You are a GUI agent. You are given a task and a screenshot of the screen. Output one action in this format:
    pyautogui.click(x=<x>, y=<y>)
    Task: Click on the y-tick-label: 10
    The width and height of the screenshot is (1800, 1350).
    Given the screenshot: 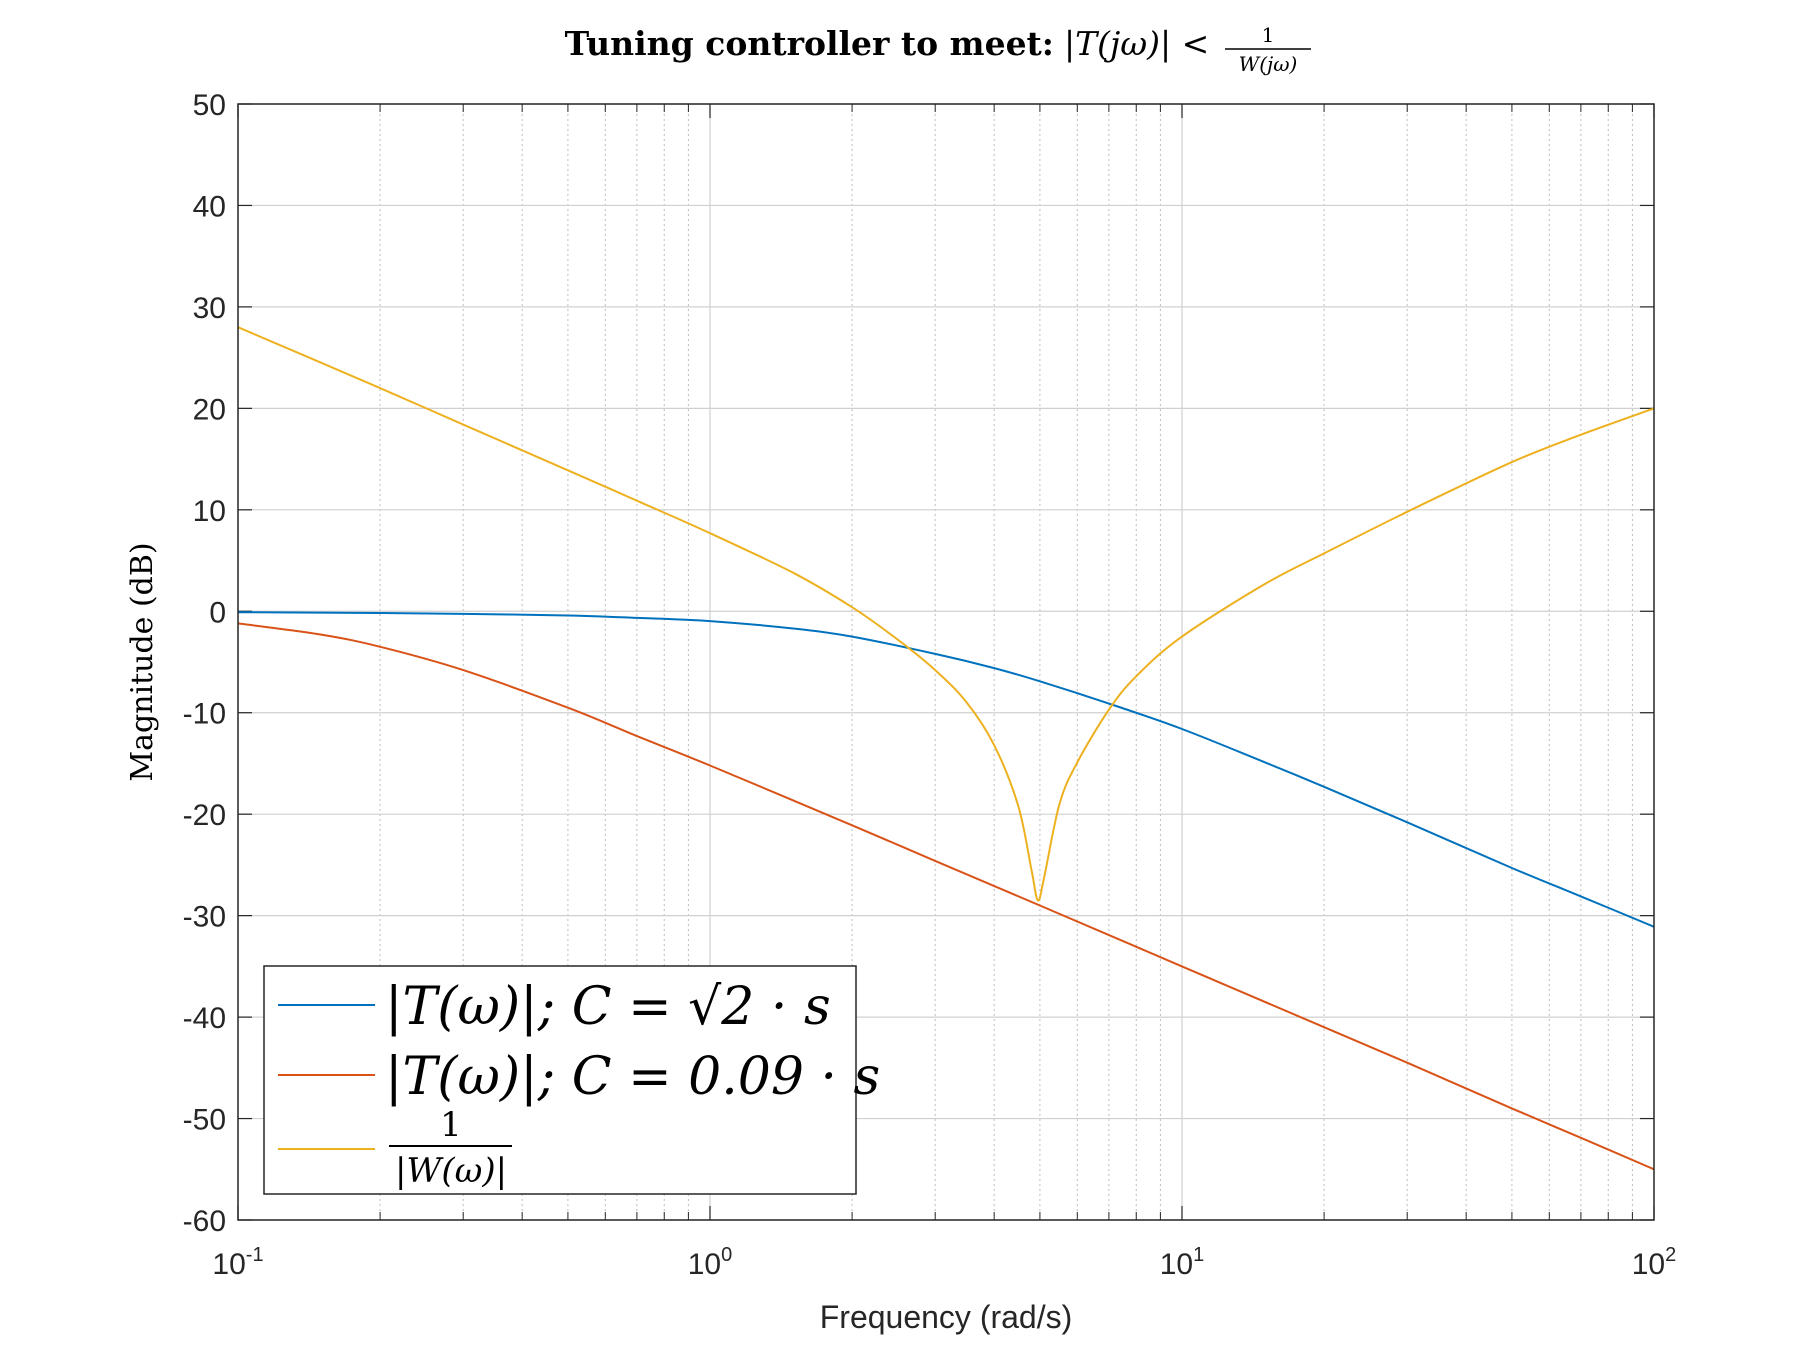 What is the action you would take?
    pyautogui.click(x=209, y=511)
    